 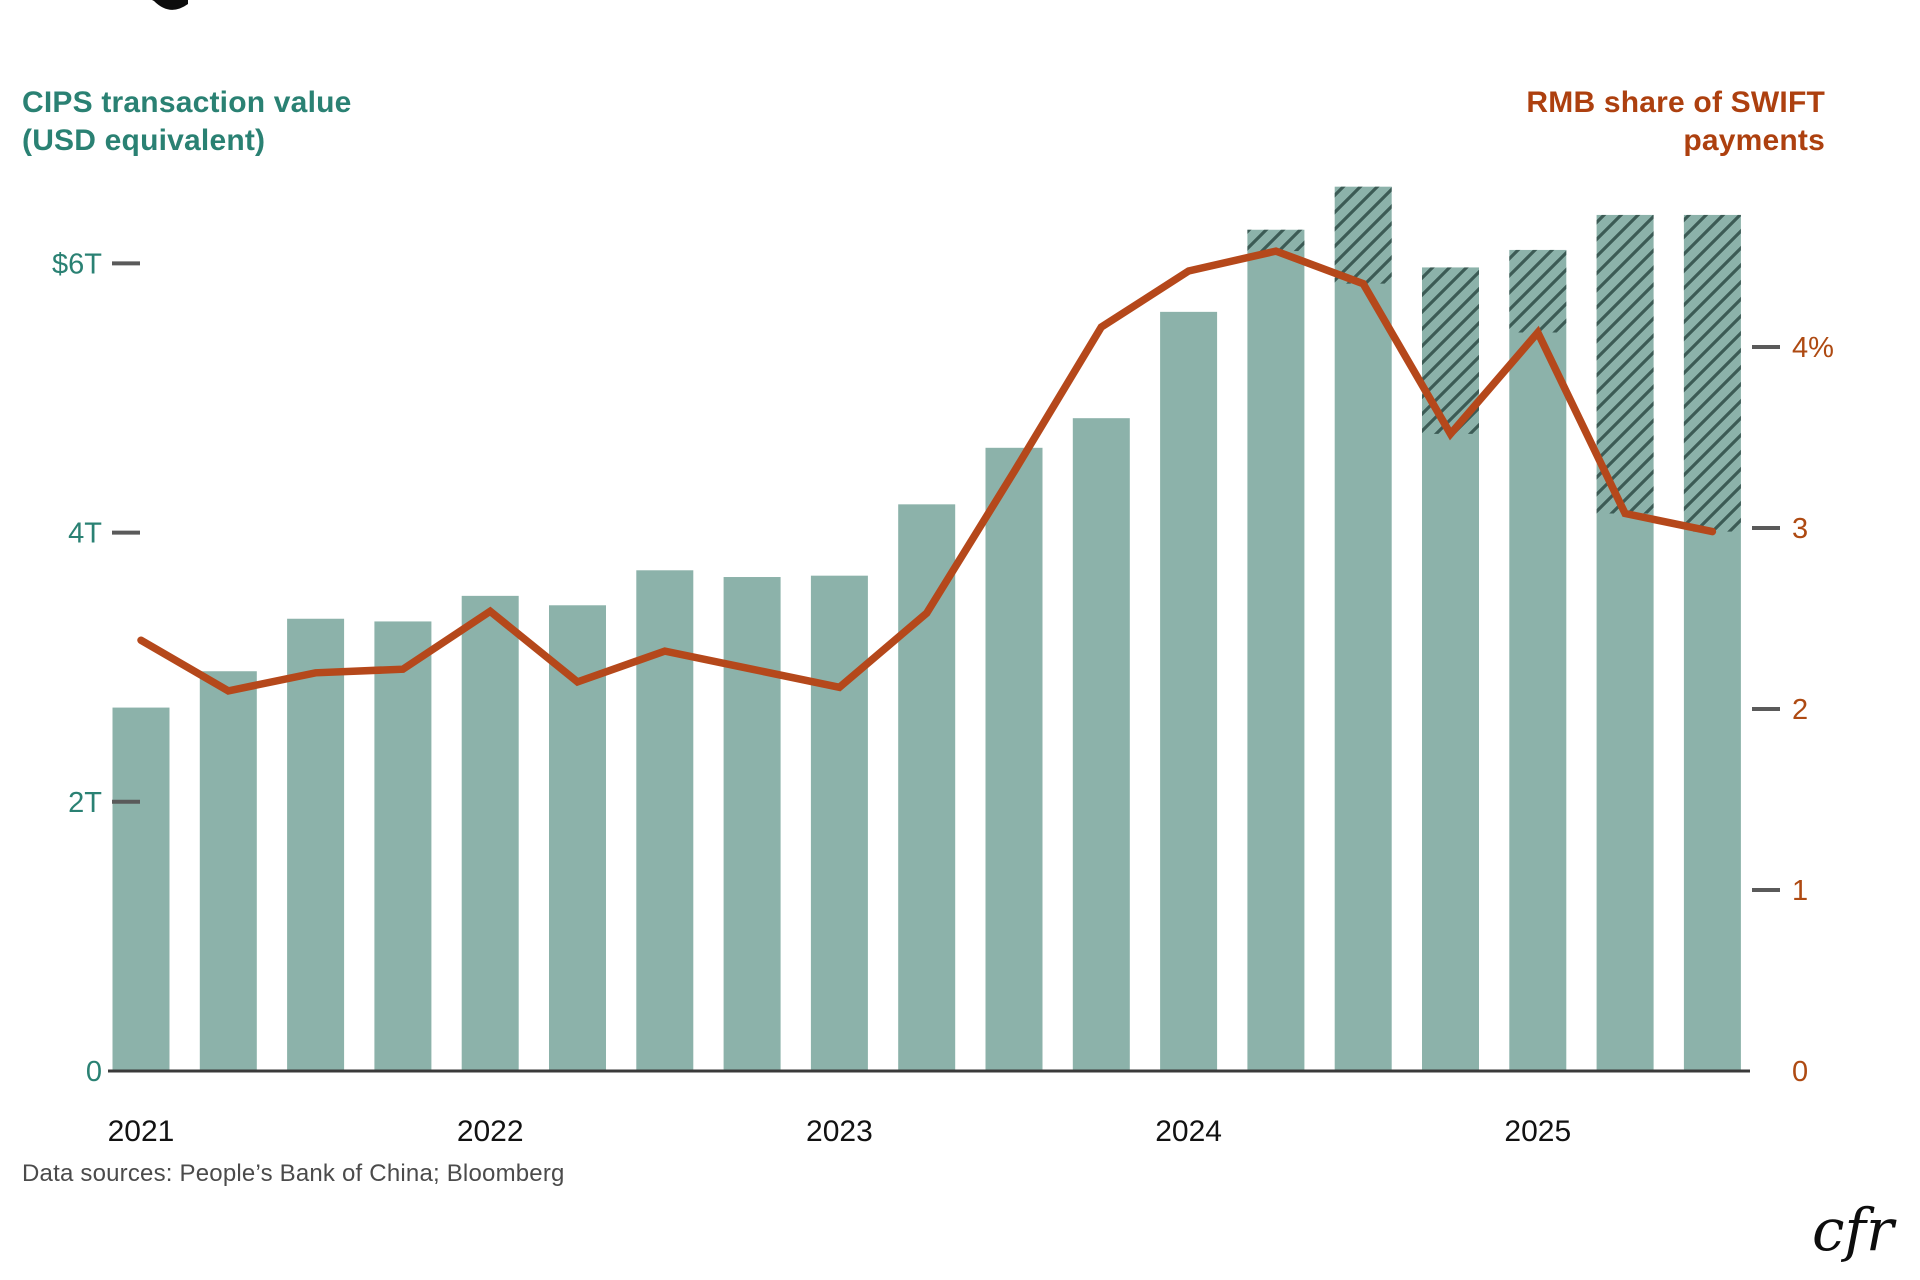 I want to click on left-axis-tick-label: 4T, so click(x=85, y=534).